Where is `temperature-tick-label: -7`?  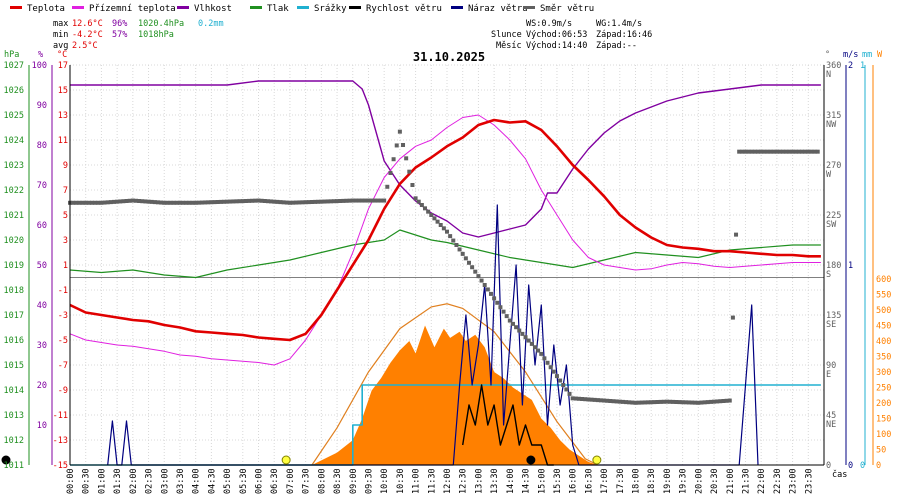 temperature-tick-label: -7 is located at coordinates (63, 366).